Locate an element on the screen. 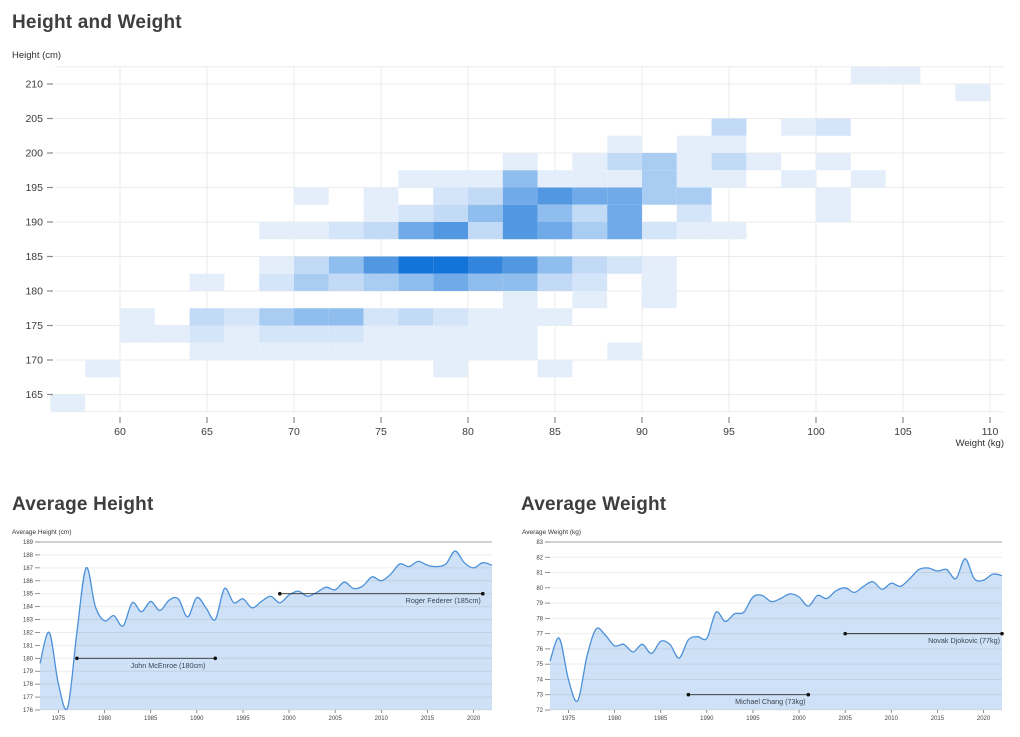 The height and width of the screenshot is (737, 1020). avg-height-title: Average Height is located at coordinates (83, 504).